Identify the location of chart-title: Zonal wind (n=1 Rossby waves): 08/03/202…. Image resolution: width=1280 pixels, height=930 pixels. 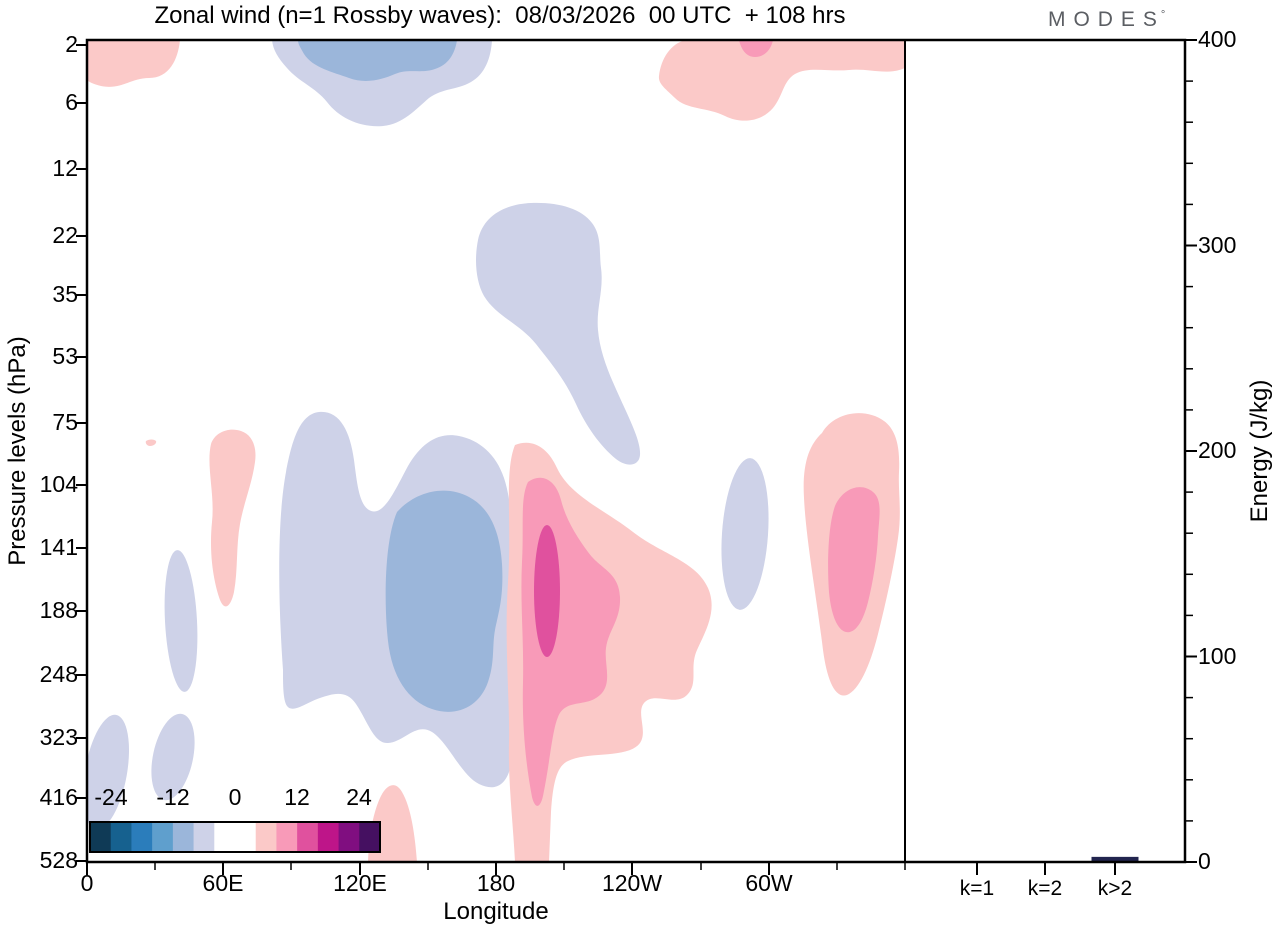
(500, 15).